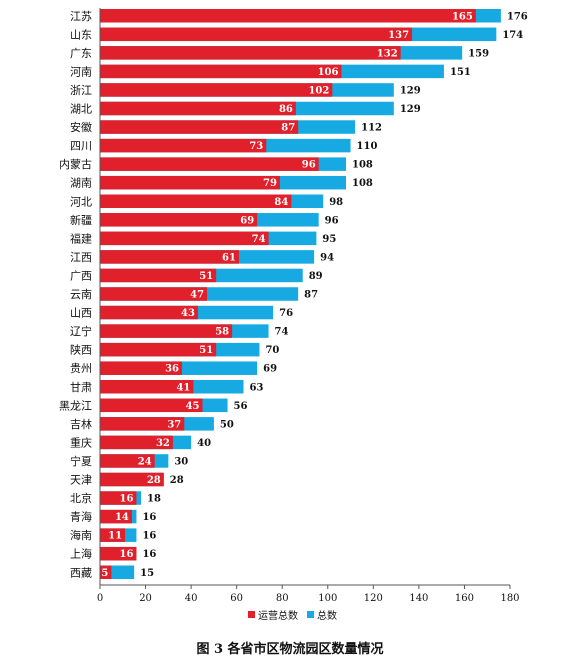 Image resolution: width=580 pixels, height=665 pixels. Describe the element at coordinates (81, 220) in the screenshot. I see `category-label-11: 新疆` at that location.